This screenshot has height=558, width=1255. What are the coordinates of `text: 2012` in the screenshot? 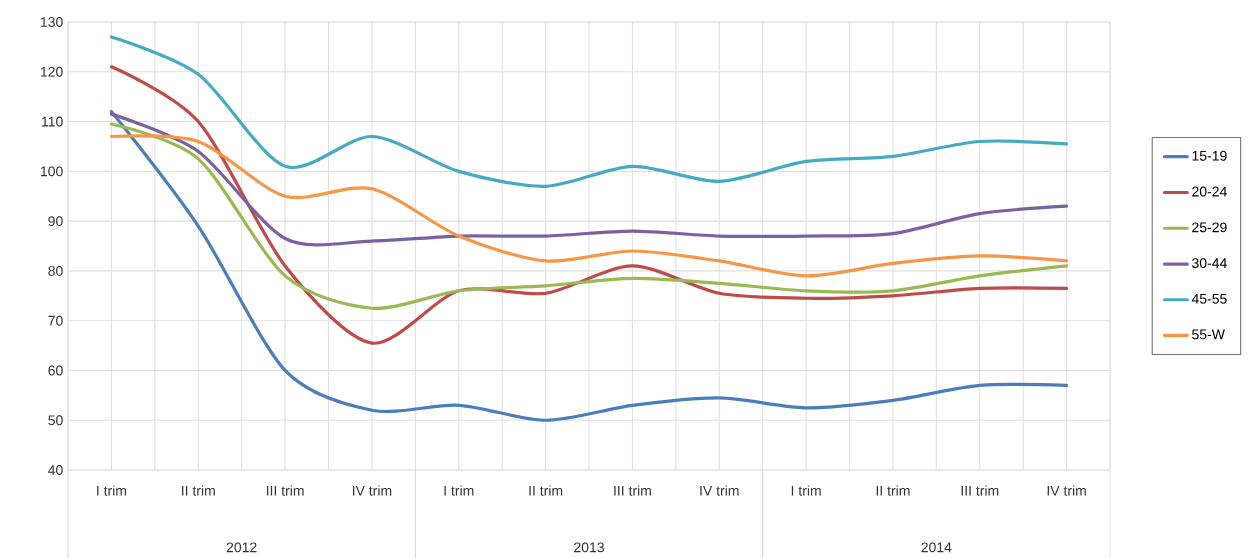 It's located at (241, 547).